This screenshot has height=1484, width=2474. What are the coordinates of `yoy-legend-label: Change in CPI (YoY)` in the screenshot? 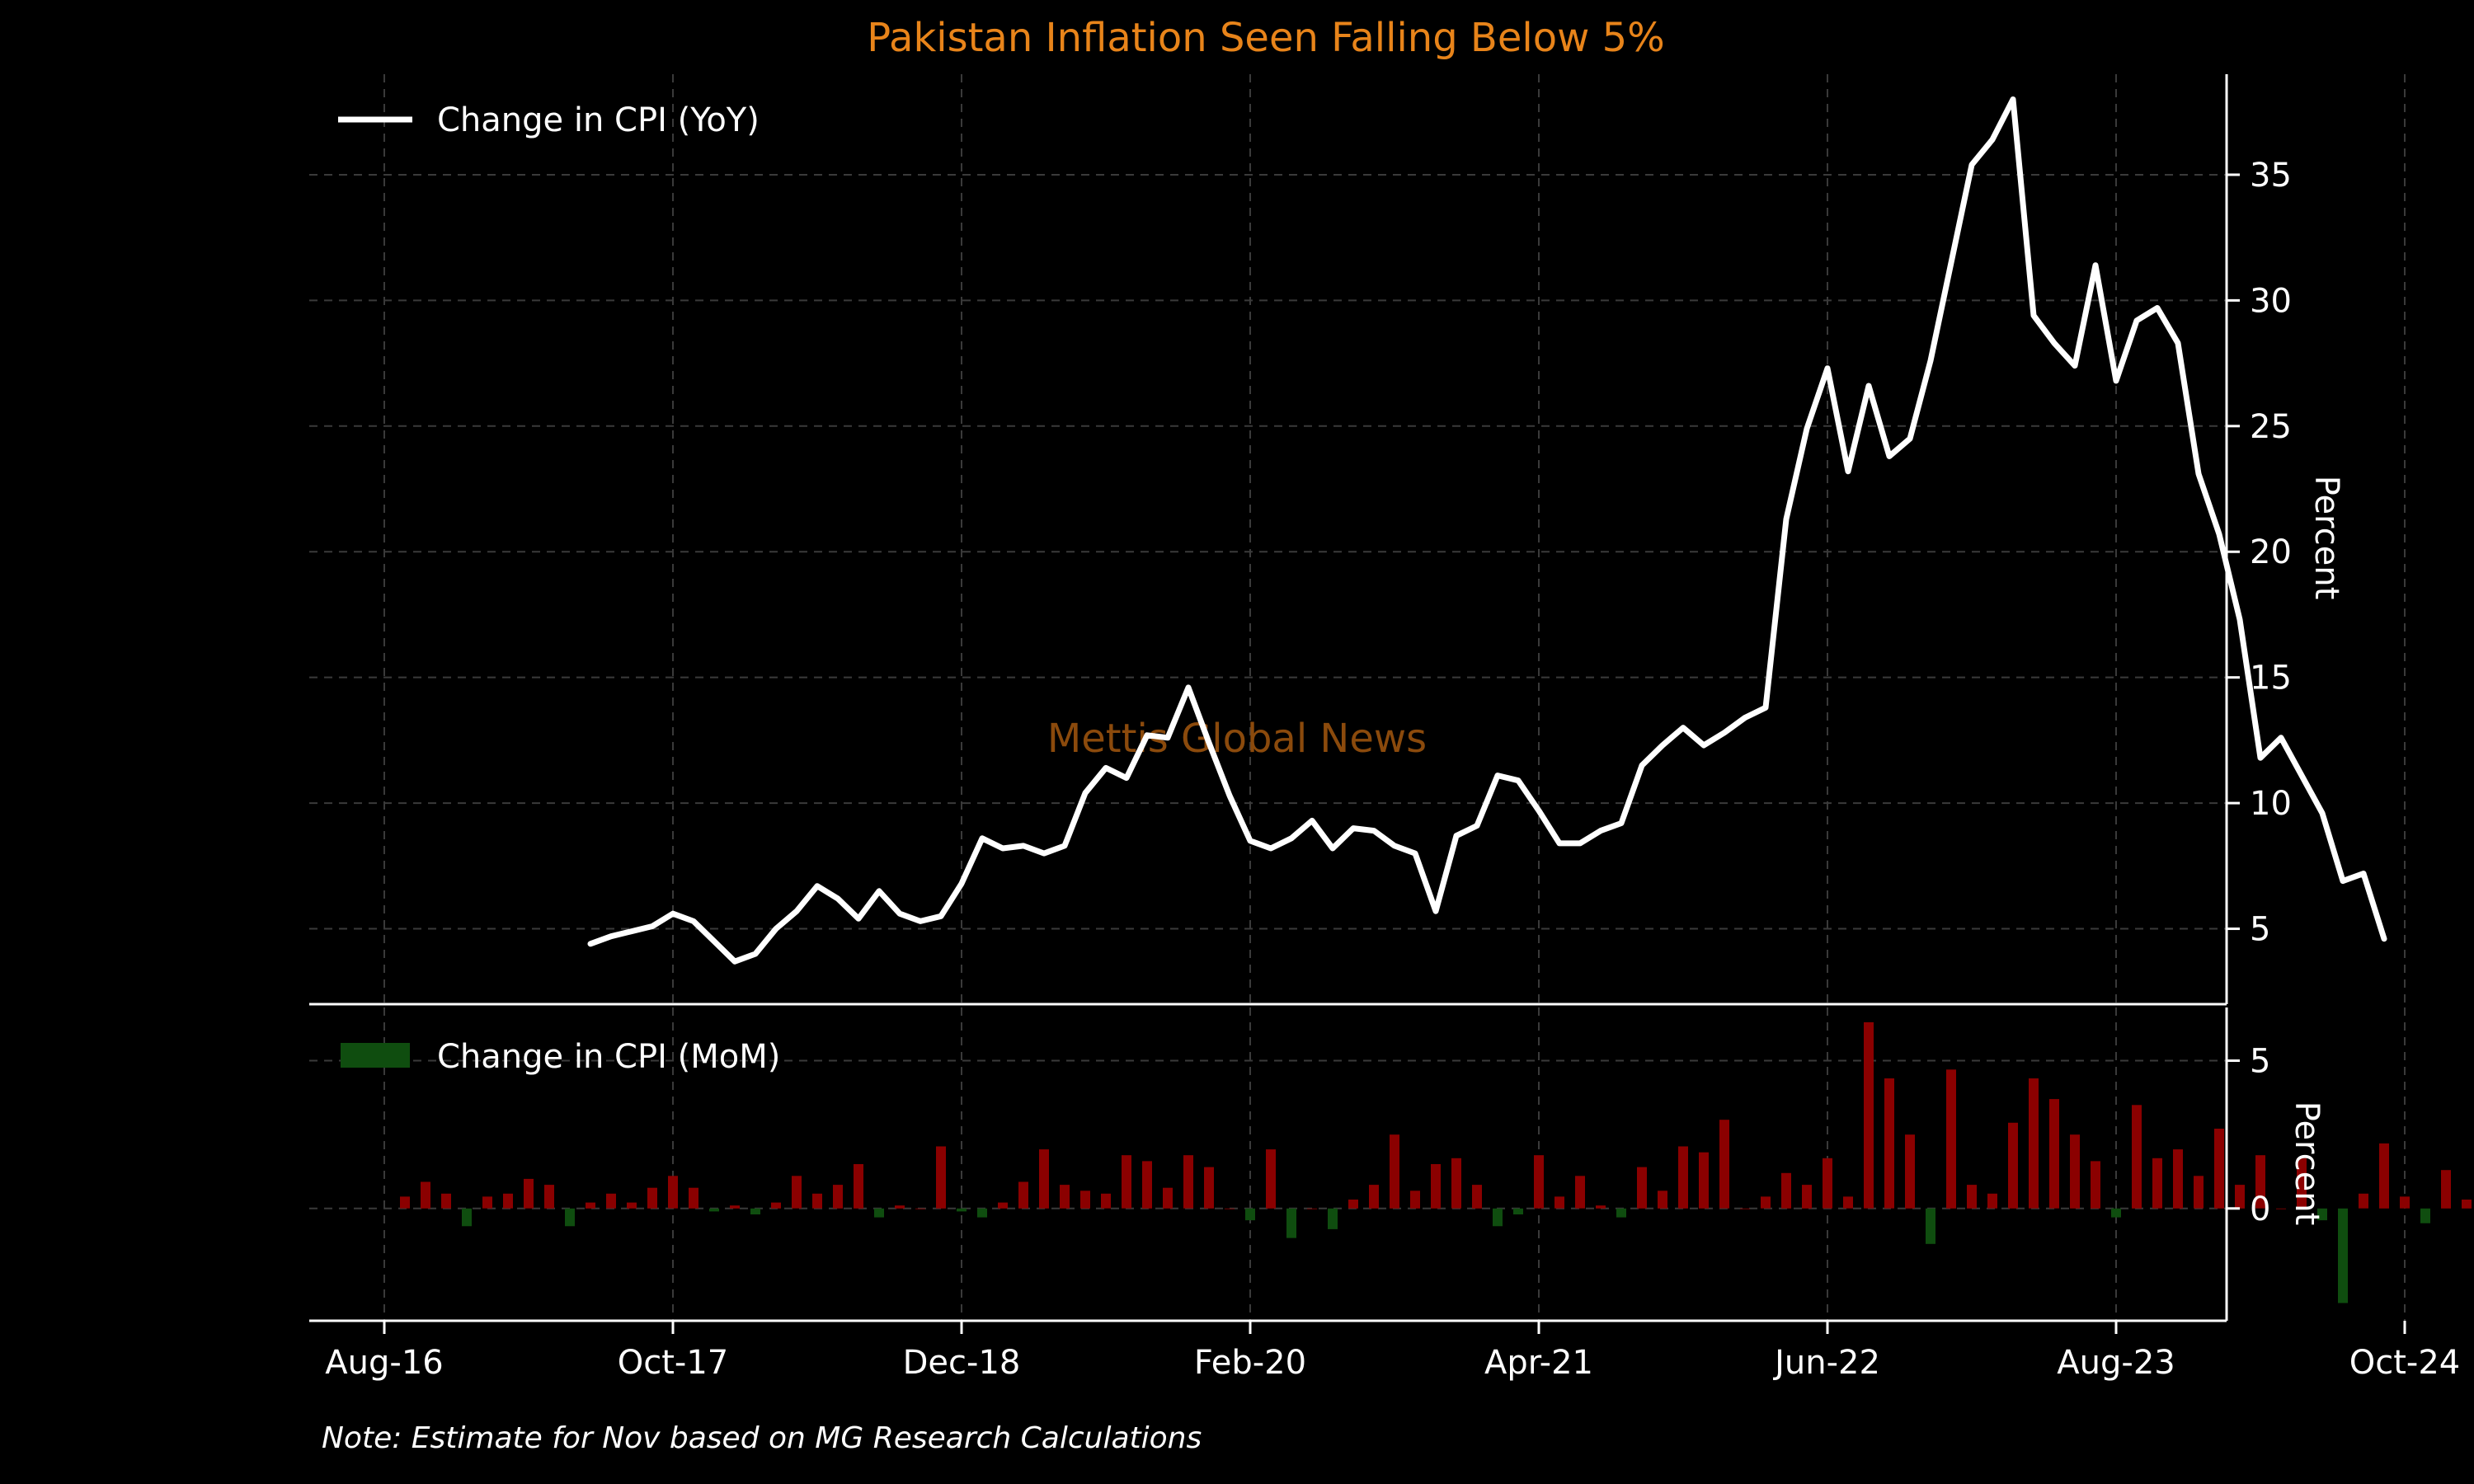 It's located at (598, 120).